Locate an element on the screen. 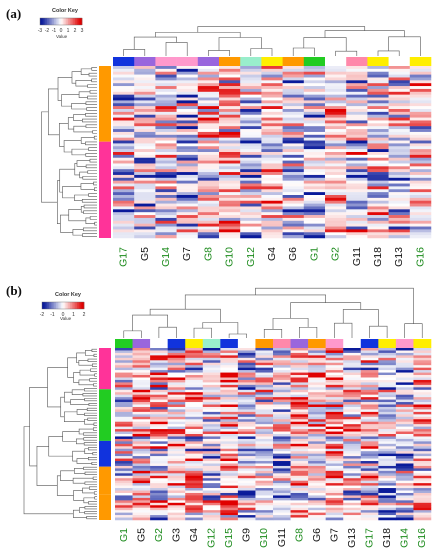  column-label: G3 is located at coordinates (176, 535).